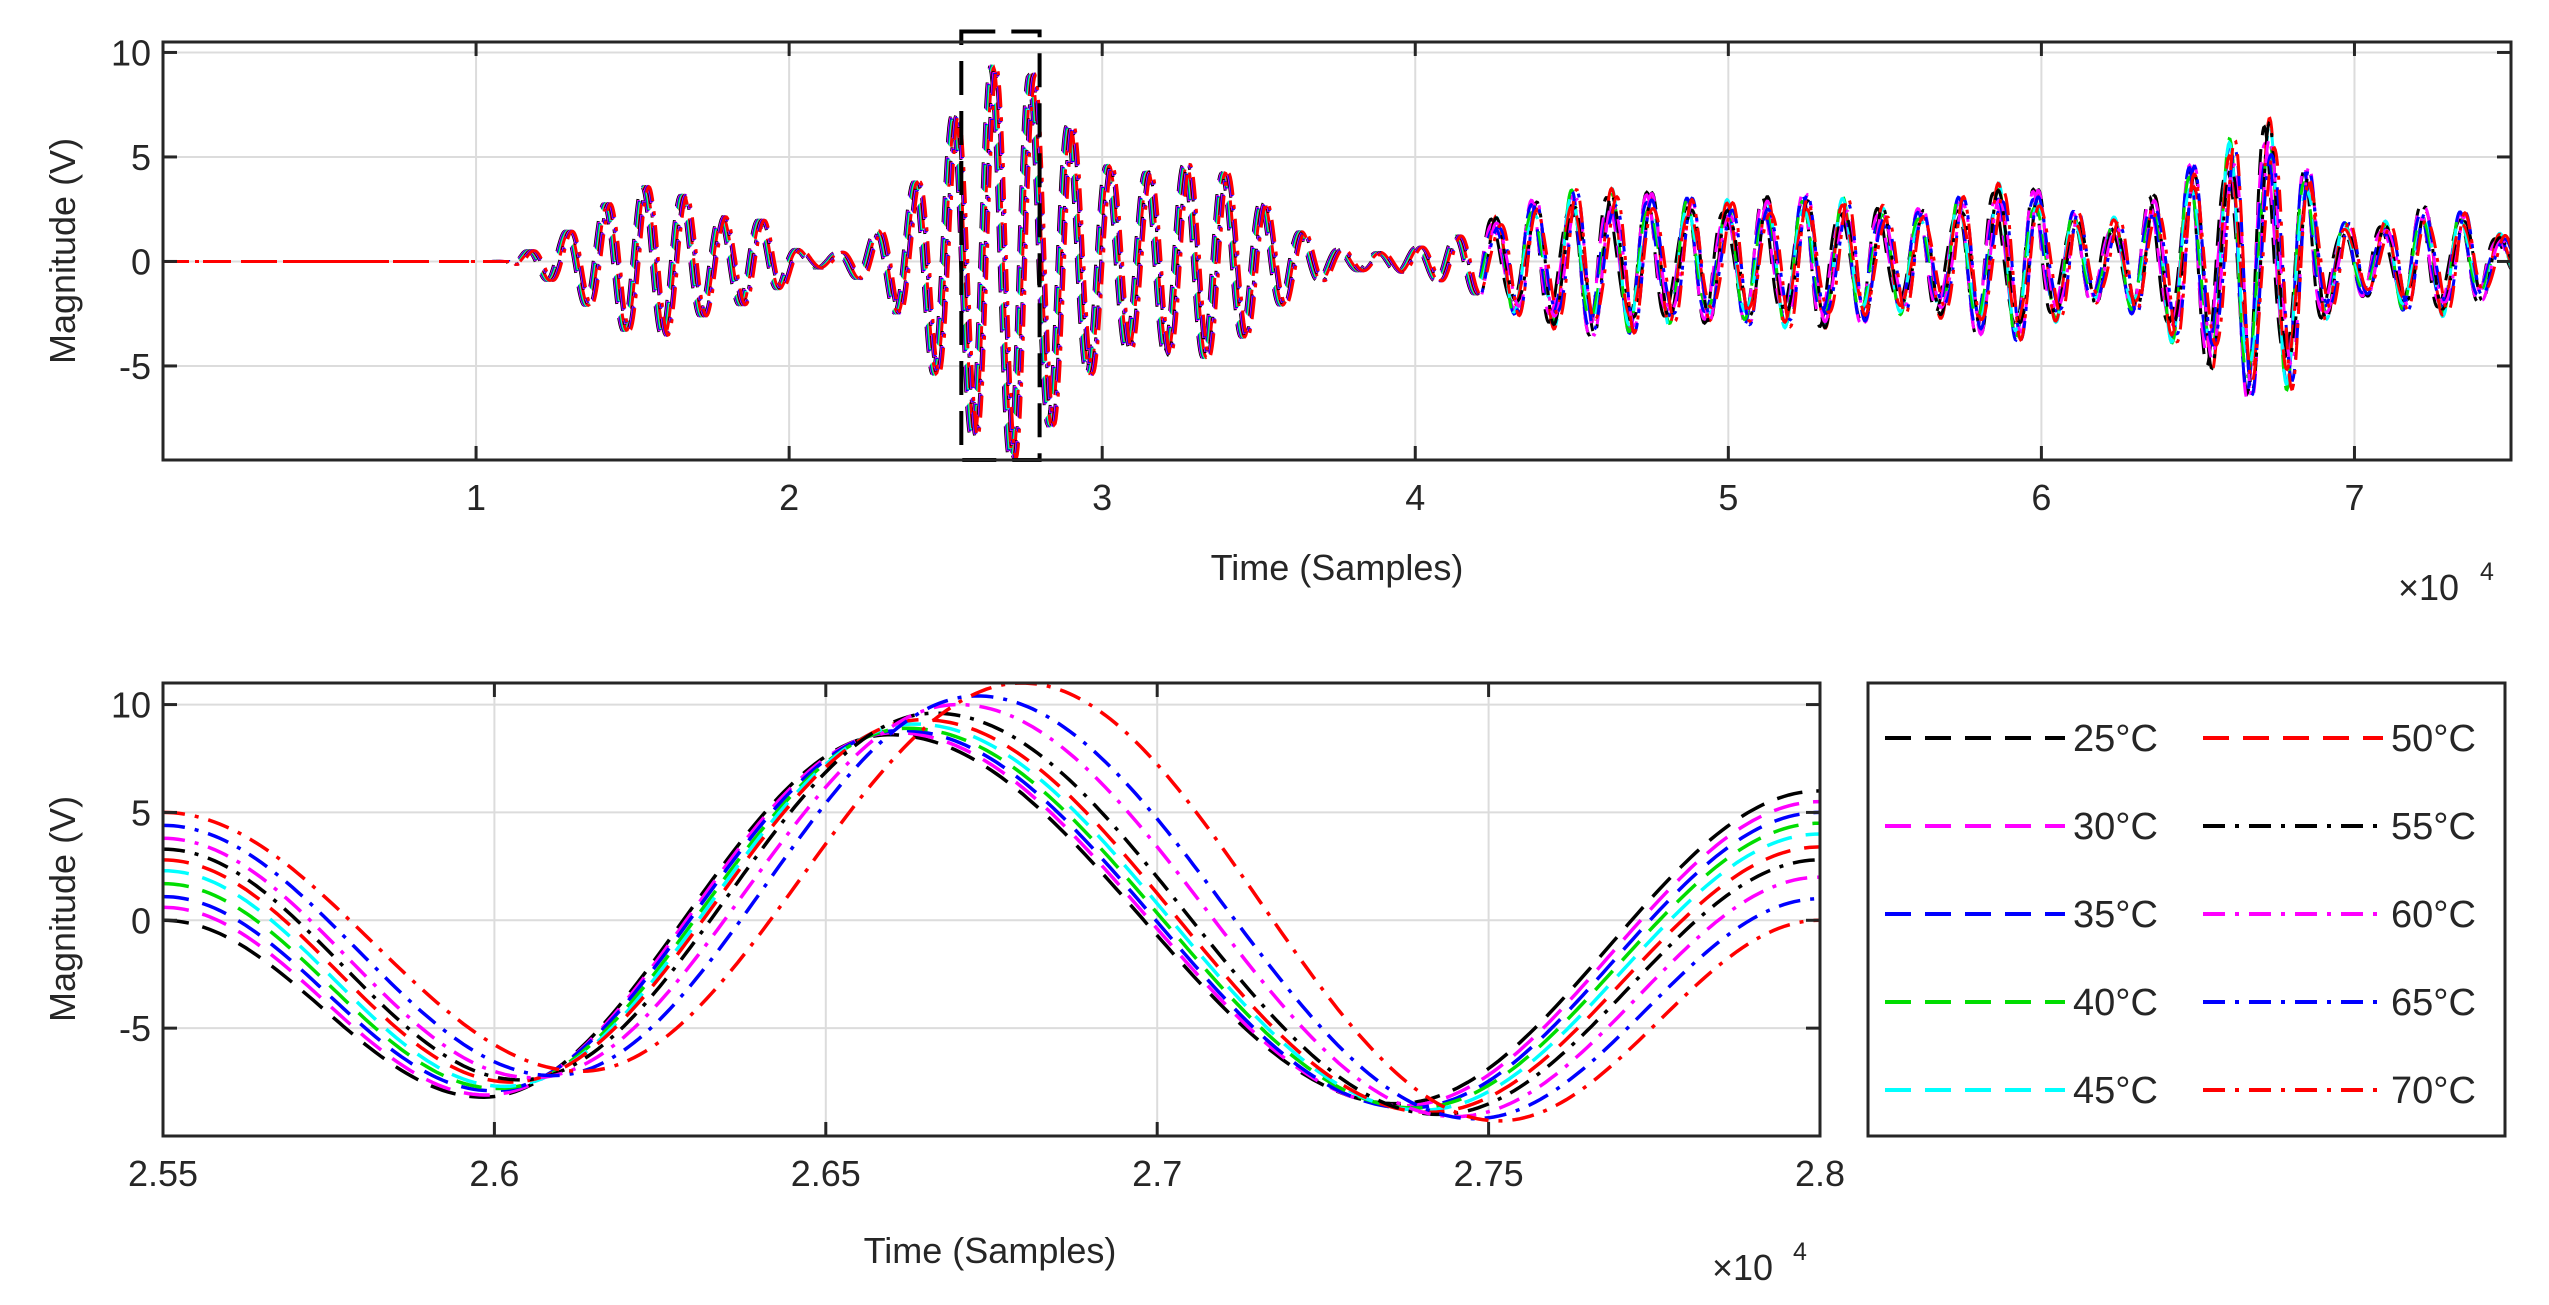 The height and width of the screenshot is (1305, 2549). What do you see at coordinates (1800, 1252) in the screenshot?
I see `bottom-x-exponent-power: 4` at bounding box center [1800, 1252].